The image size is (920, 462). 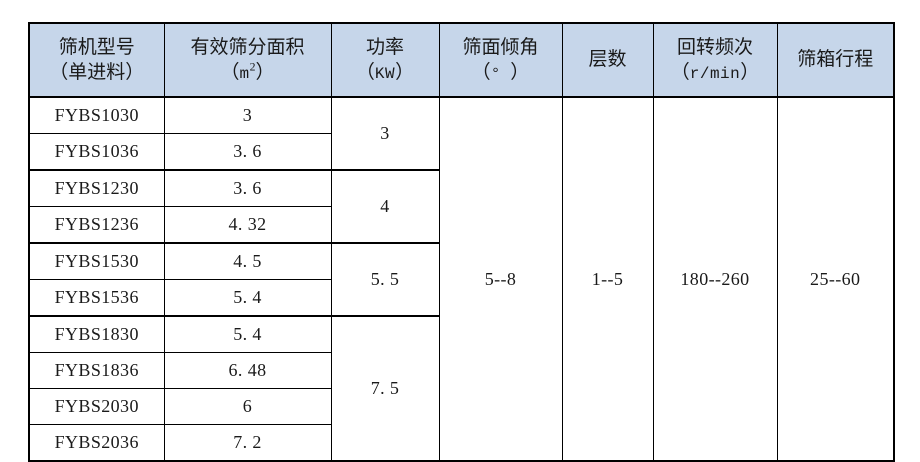 I want to click on table-row: FYBS1036 3. 6, so click(x=461, y=152).